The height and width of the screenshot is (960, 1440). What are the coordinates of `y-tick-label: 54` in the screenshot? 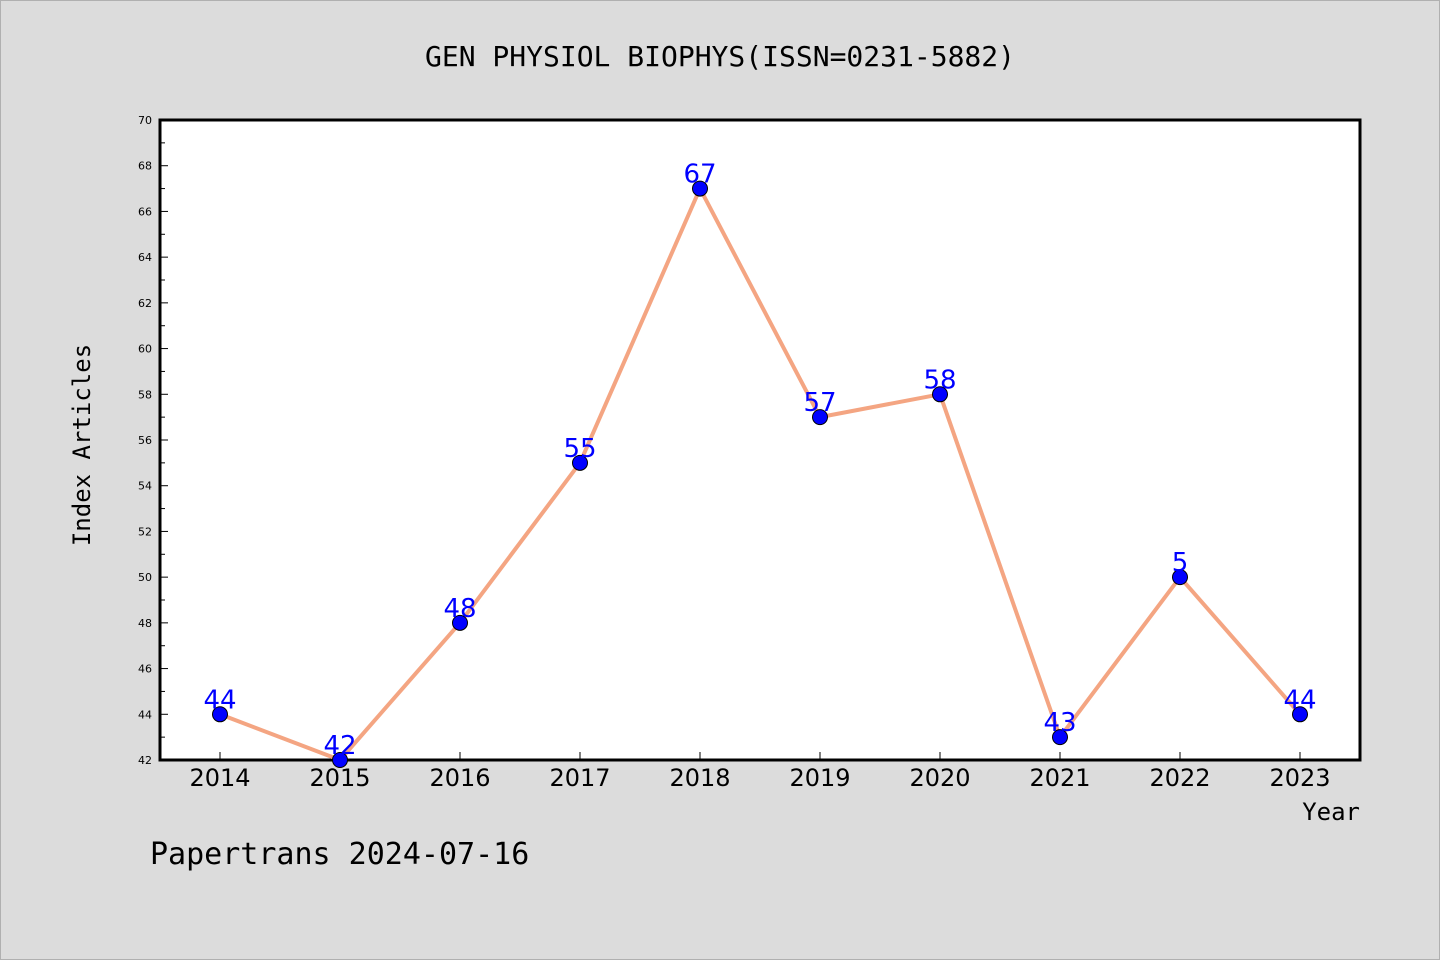 It's located at (145, 486).